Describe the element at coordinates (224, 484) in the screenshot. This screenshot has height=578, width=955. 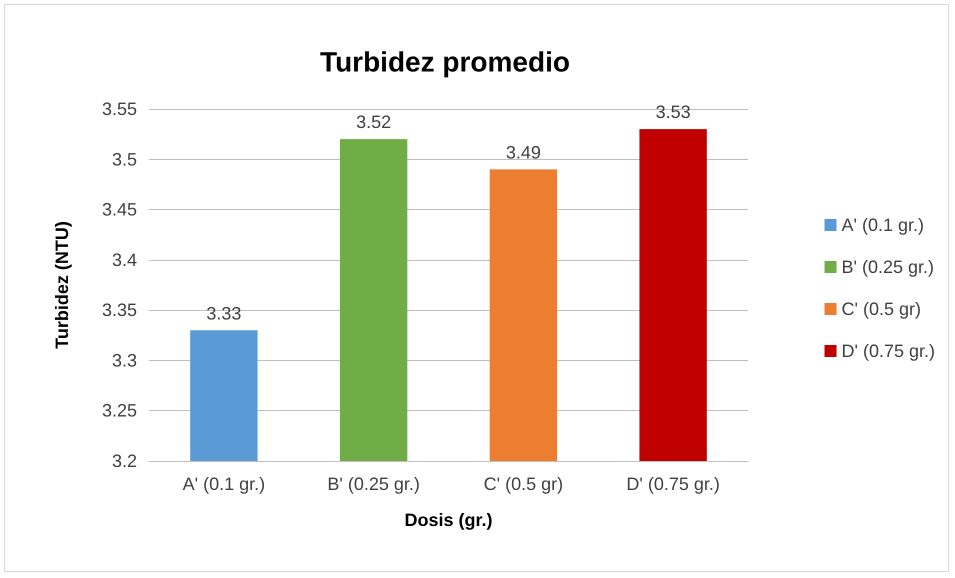
I see `x-tick-label: A' (0.1 gr.)` at that location.